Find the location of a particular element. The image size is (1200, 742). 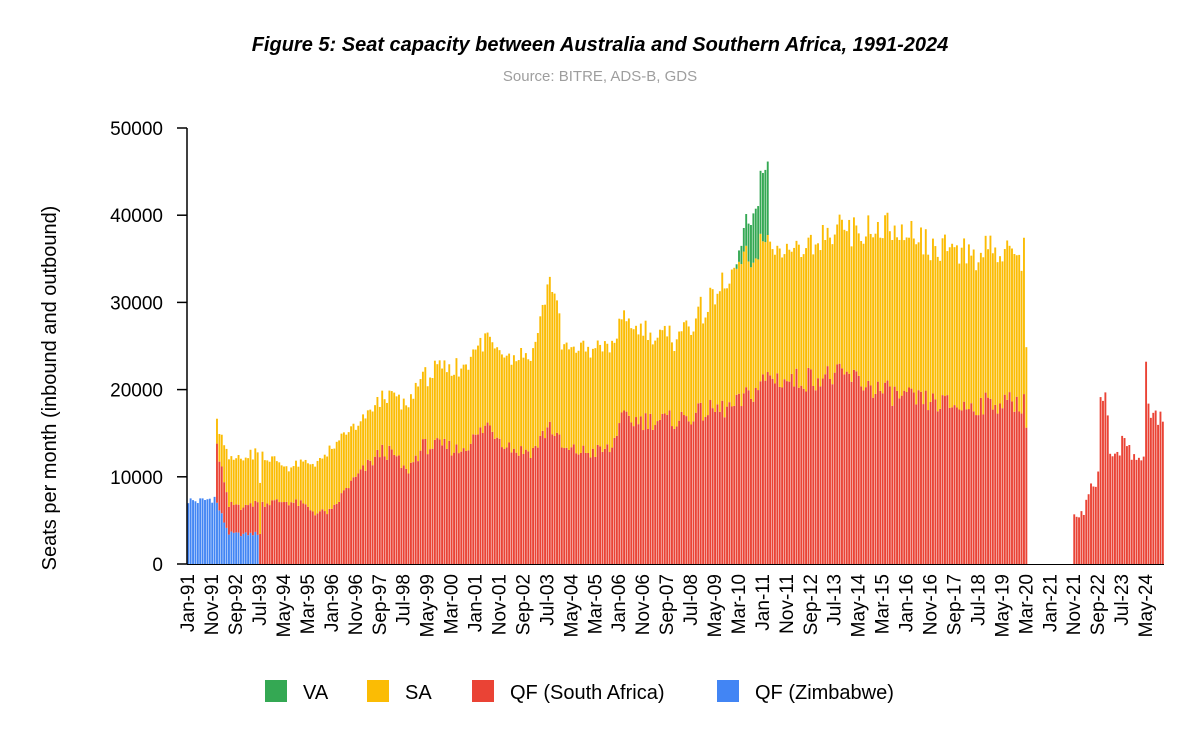

y-tick-label: 40000 is located at coordinates (136, 216).